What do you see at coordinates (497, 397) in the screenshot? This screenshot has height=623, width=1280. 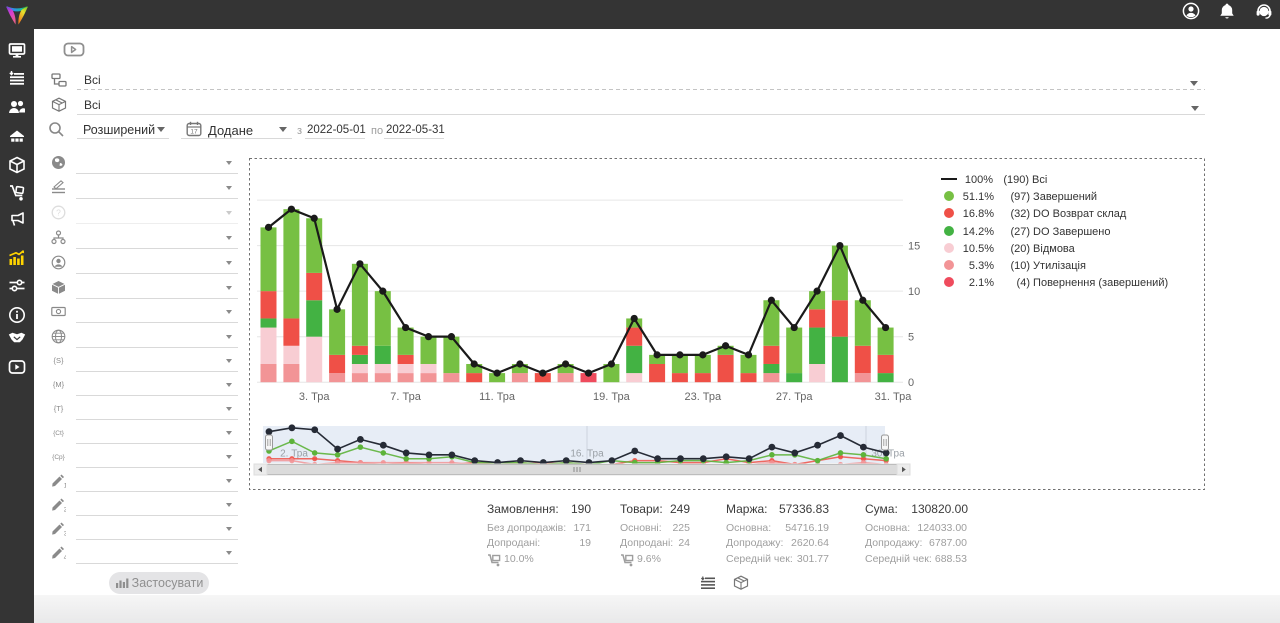 I see `svg-text: 11. Тра` at bounding box center [497, 397].